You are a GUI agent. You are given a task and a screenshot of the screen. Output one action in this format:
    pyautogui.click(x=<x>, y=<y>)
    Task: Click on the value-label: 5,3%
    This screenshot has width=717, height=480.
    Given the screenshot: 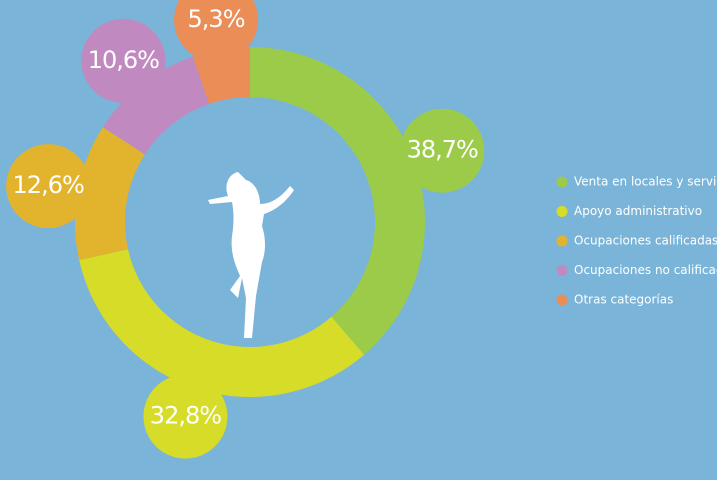 What is the action you would take?
    pyautogui.click(x=216, y=19)
    